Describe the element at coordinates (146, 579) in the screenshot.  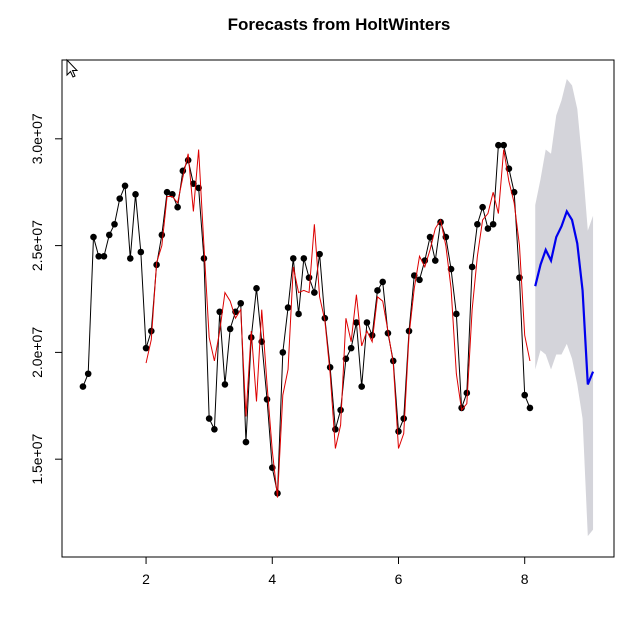
I see `x-tick-label: 2` at that location.